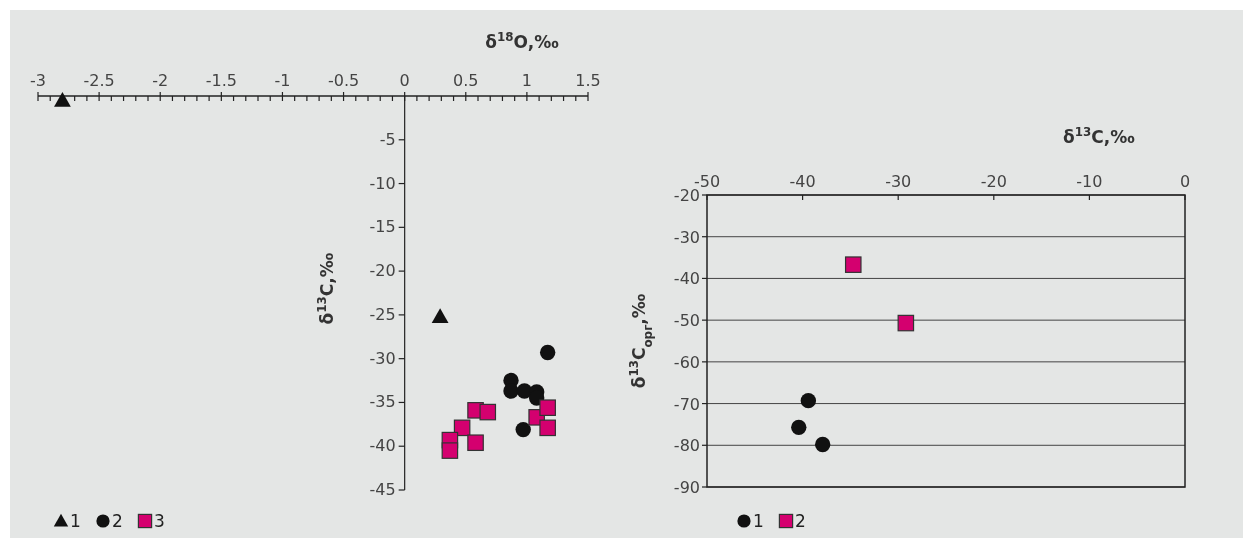 Image resolution: width=1243 pixels, height=538 pixels. I want to click on x-tick-label: 0.5, so click(466, 80).